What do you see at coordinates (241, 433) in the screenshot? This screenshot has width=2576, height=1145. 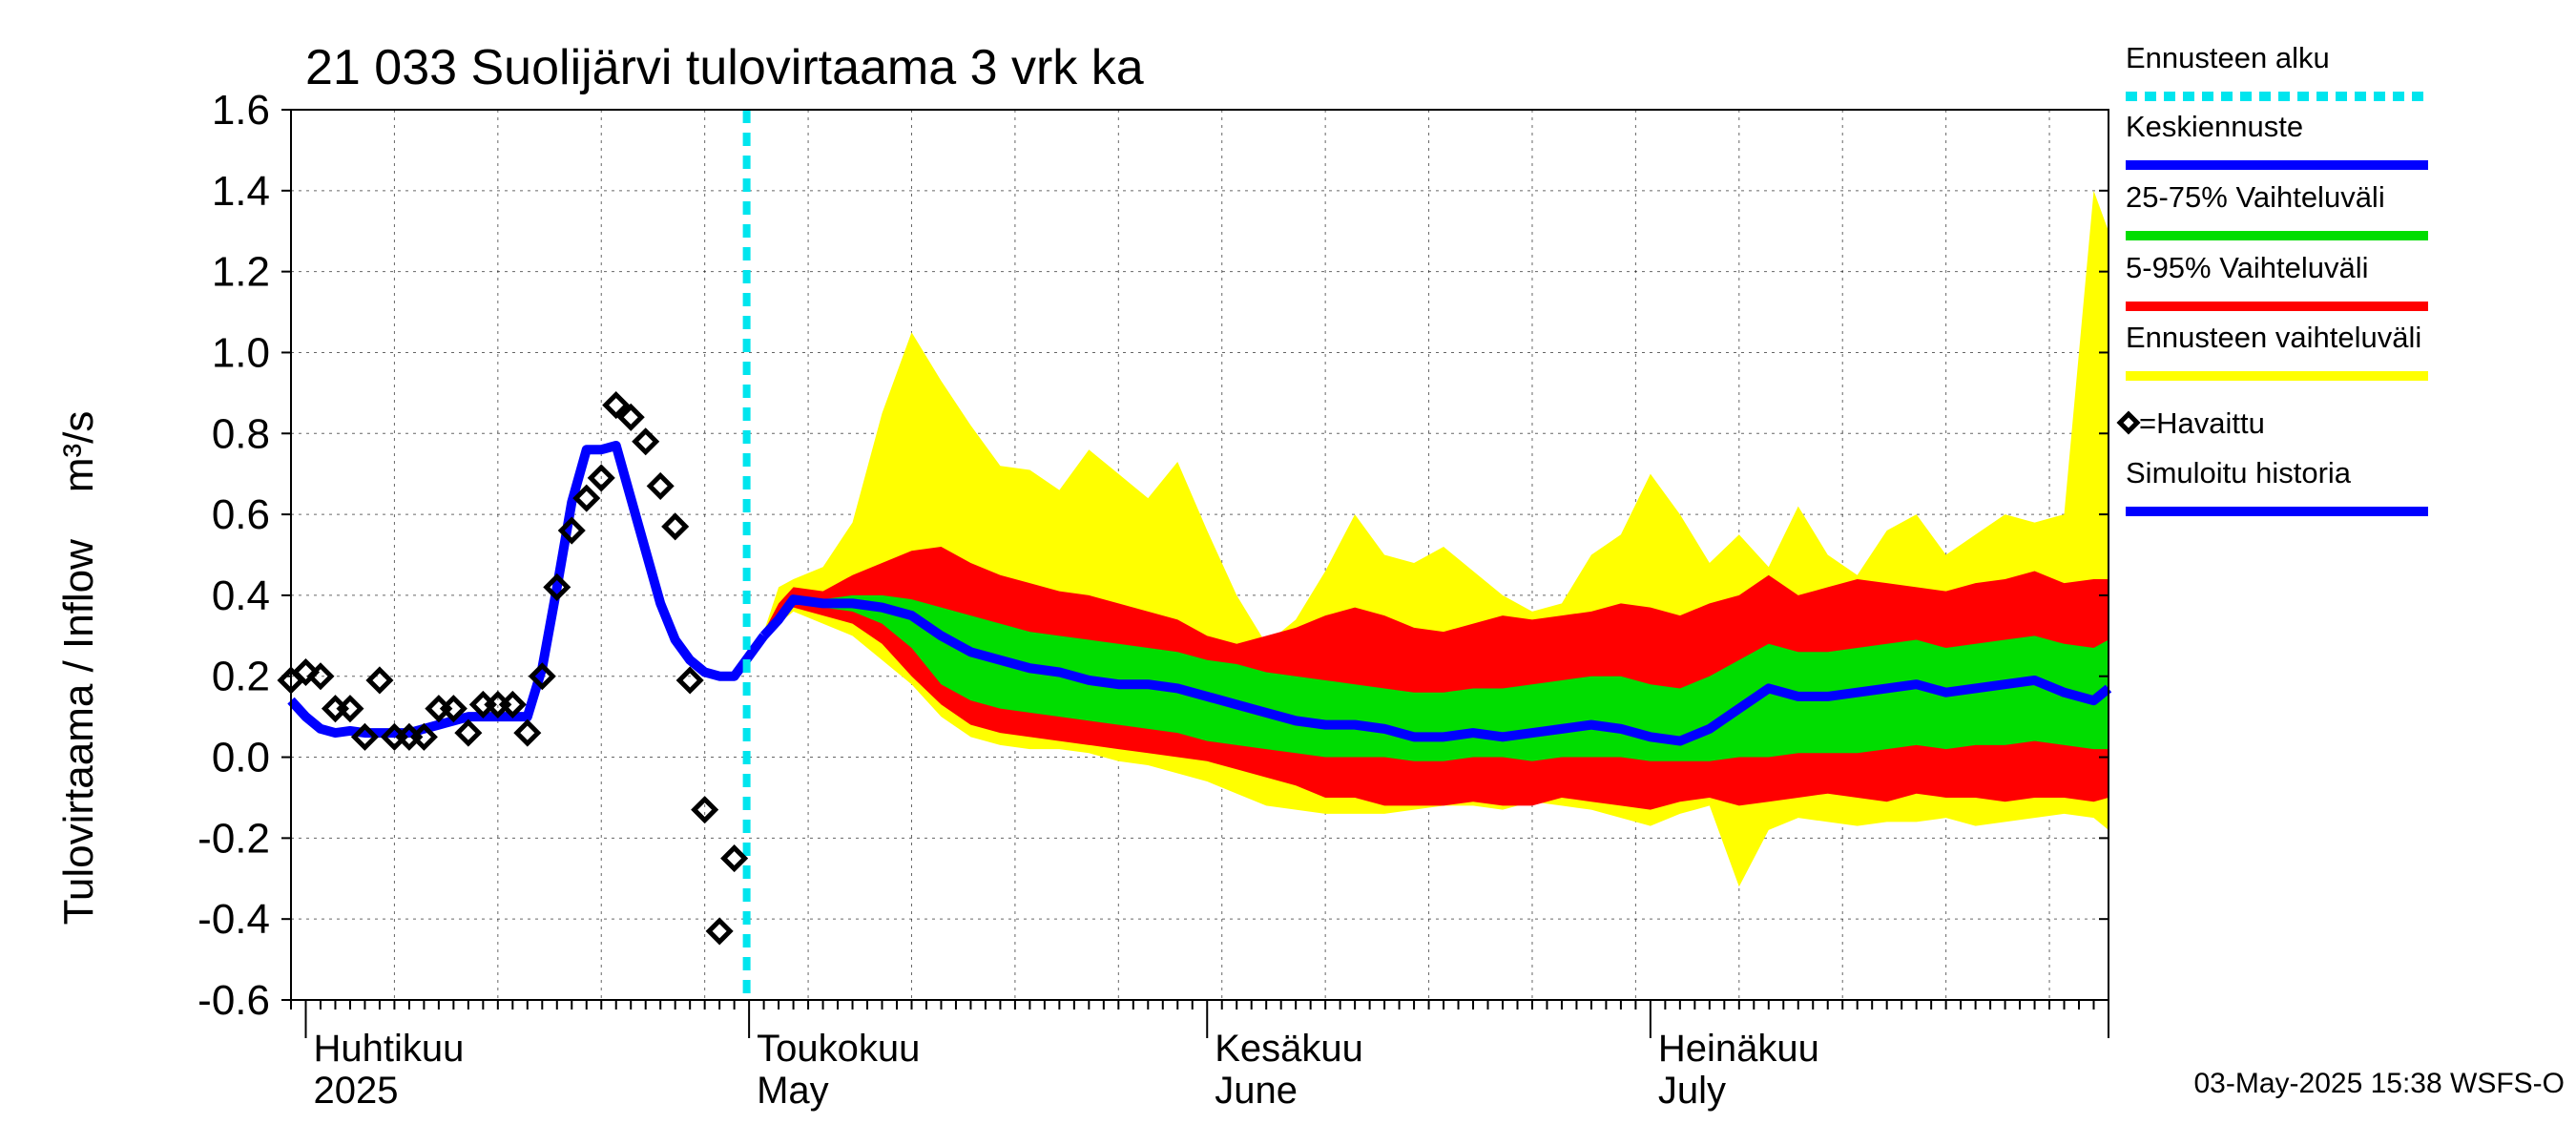 I see `y-tick-label: 0.8` at bounding box center [241, 433].